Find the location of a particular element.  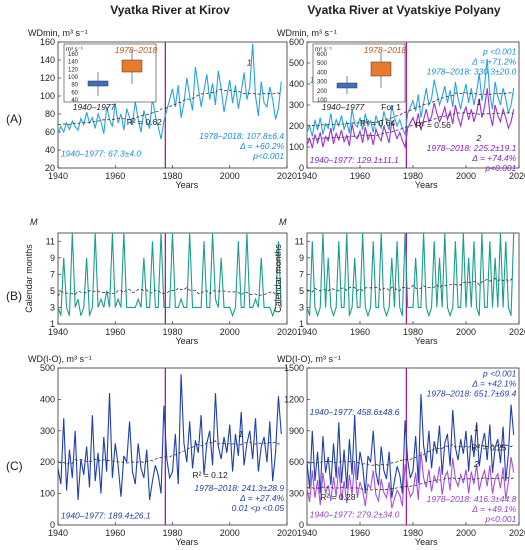

inset-y-tick: 100 is located at coordinates (73, 78).